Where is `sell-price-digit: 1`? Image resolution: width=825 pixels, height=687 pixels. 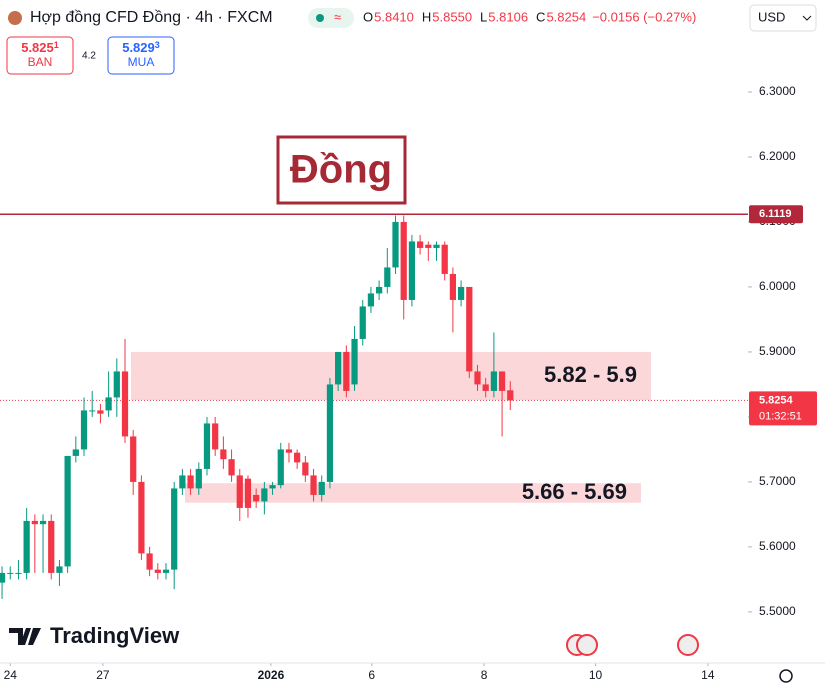 sell-price-digit: 1 is located at coordinates (56, 45).